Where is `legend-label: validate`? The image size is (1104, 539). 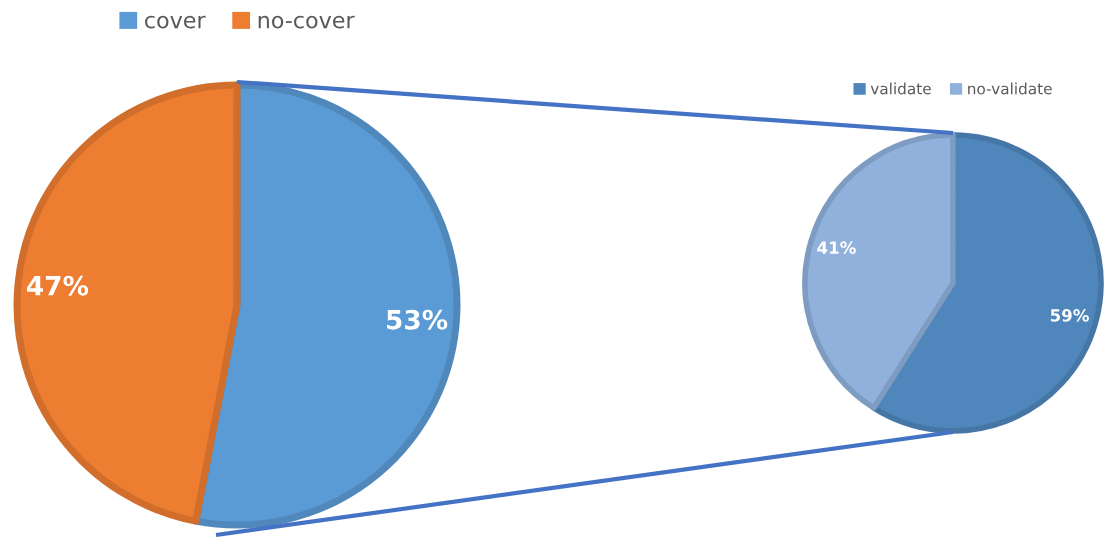 legend-label: validate is located at coordinates (900, 88).